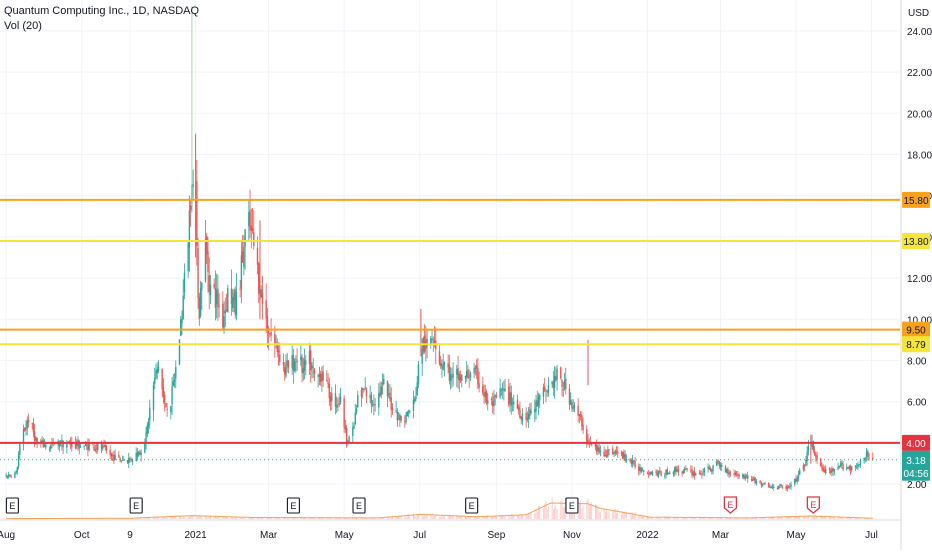 The image size is (932, 555). I want to click on time-tick-label: Oct, so click(82, 535).